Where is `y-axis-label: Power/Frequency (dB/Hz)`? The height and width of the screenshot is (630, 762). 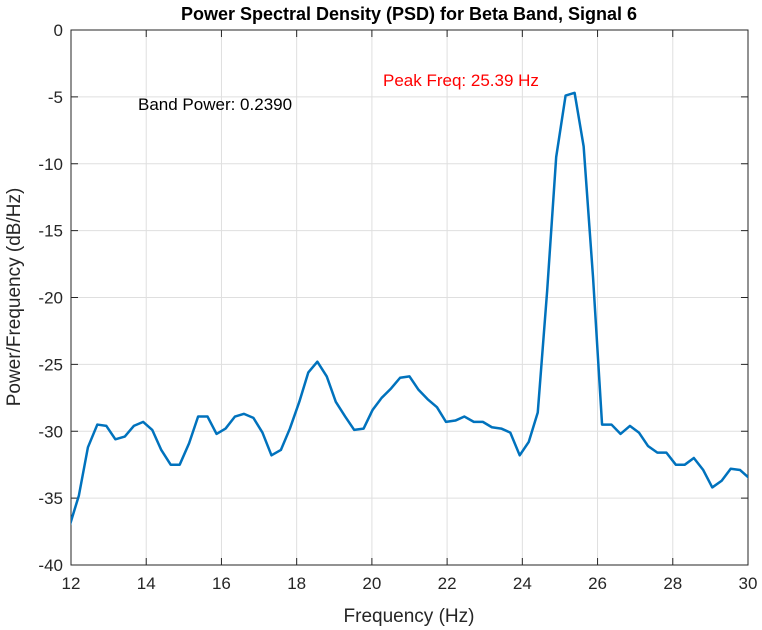 y-axis-label: Power/Frequency (dB/Hz) is located at coordinates (14, 297).